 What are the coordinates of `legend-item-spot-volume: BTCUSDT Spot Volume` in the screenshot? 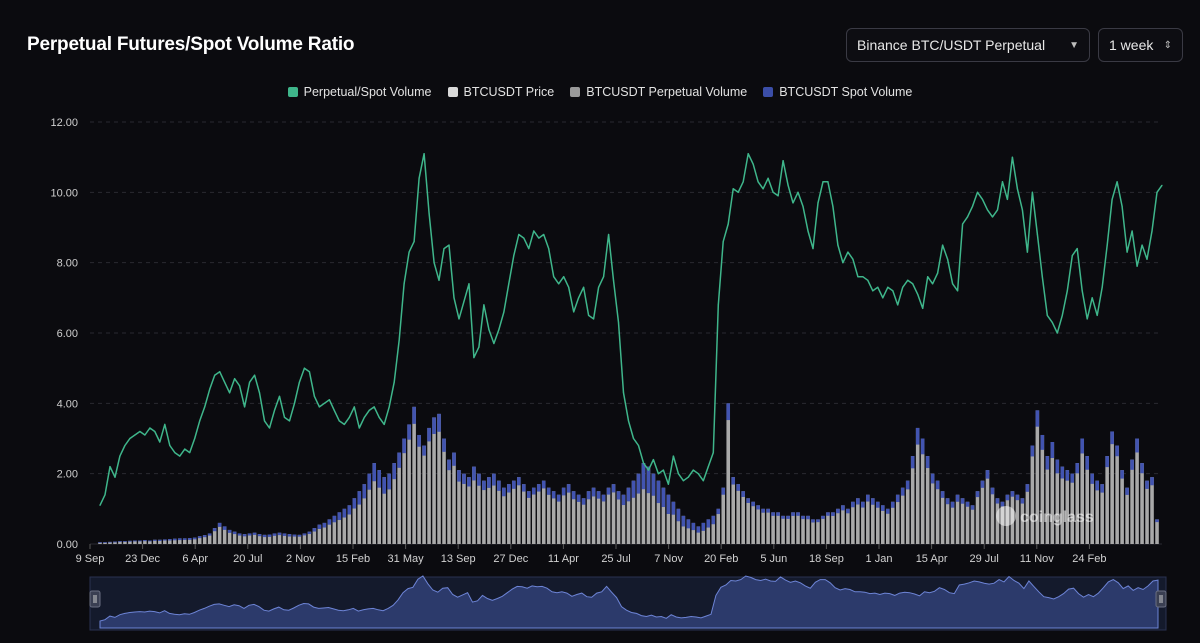 It's located at (837, 92).